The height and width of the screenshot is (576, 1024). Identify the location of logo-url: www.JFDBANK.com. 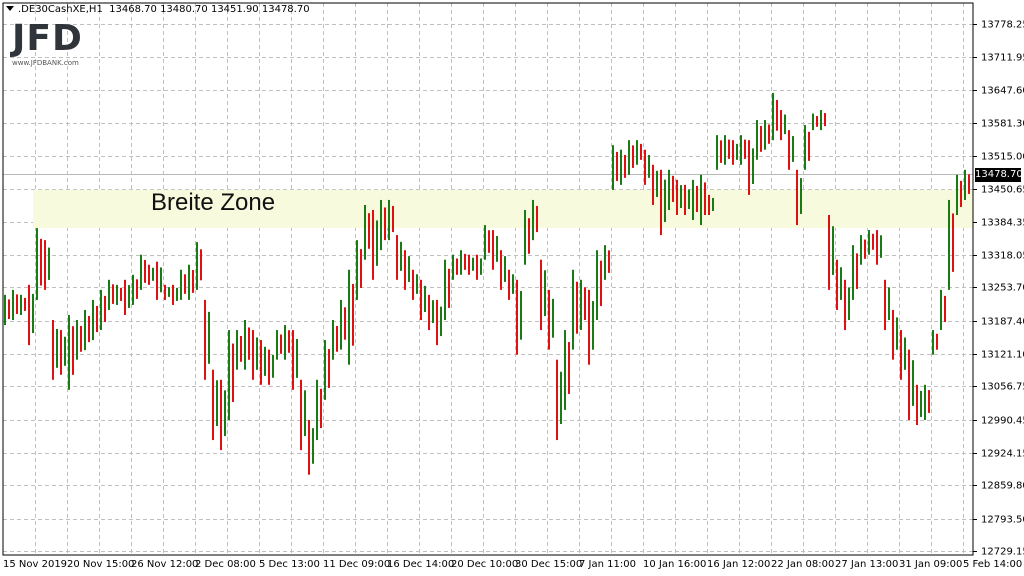
(45, 63).